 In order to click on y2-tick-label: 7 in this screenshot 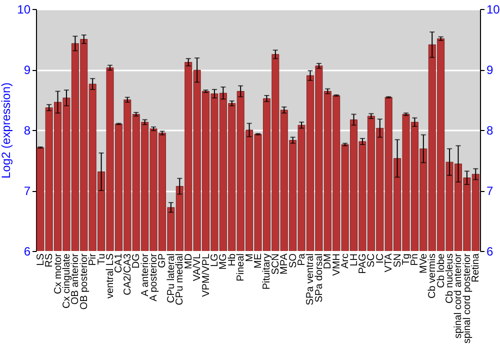, I will do `click(490, 191)`.